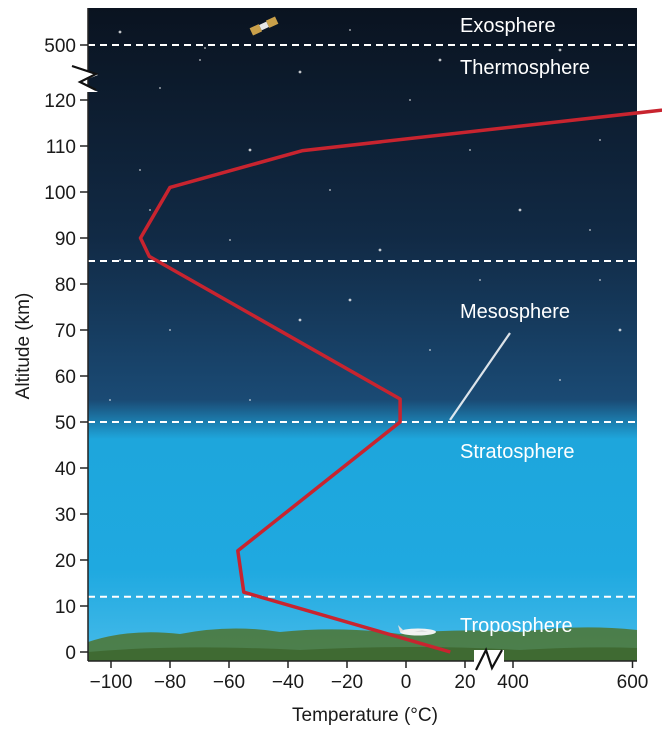 This screenshot has width=662, height=729. I want to click on layer-label-exo: Exosphere, so click(508, 26).